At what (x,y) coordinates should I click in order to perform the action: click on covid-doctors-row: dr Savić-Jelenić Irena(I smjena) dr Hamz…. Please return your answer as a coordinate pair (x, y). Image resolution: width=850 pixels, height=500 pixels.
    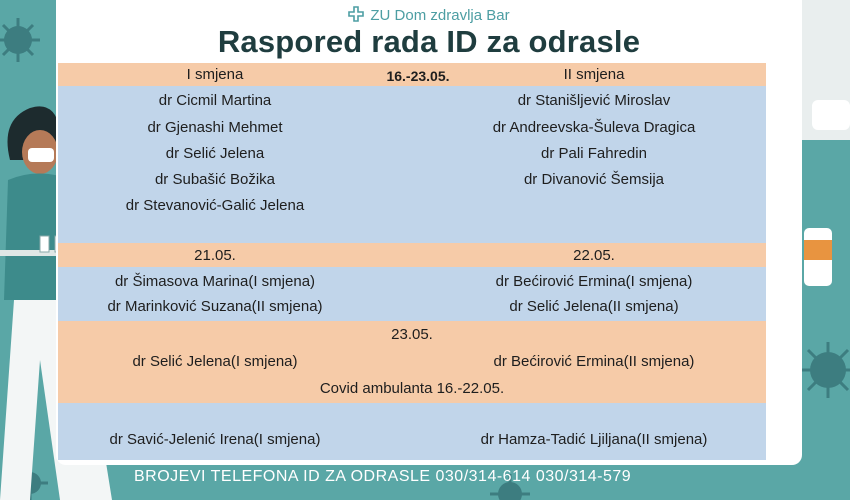
    Looking at the image, I should click on (412, 431).